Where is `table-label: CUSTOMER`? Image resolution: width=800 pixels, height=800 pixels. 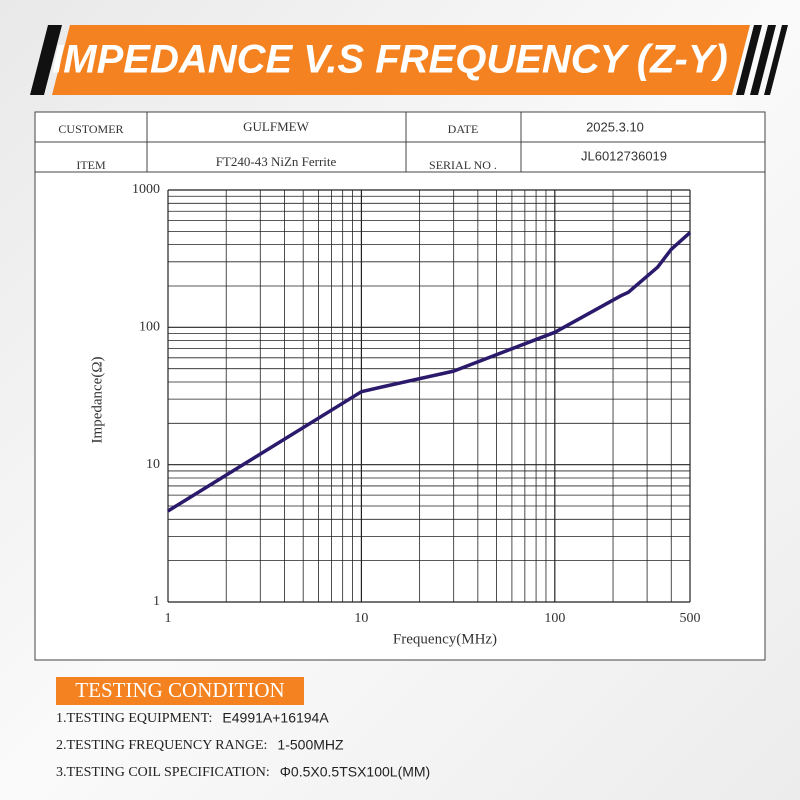
table-label: CUSTOMER is located at coordinates (90, 129).